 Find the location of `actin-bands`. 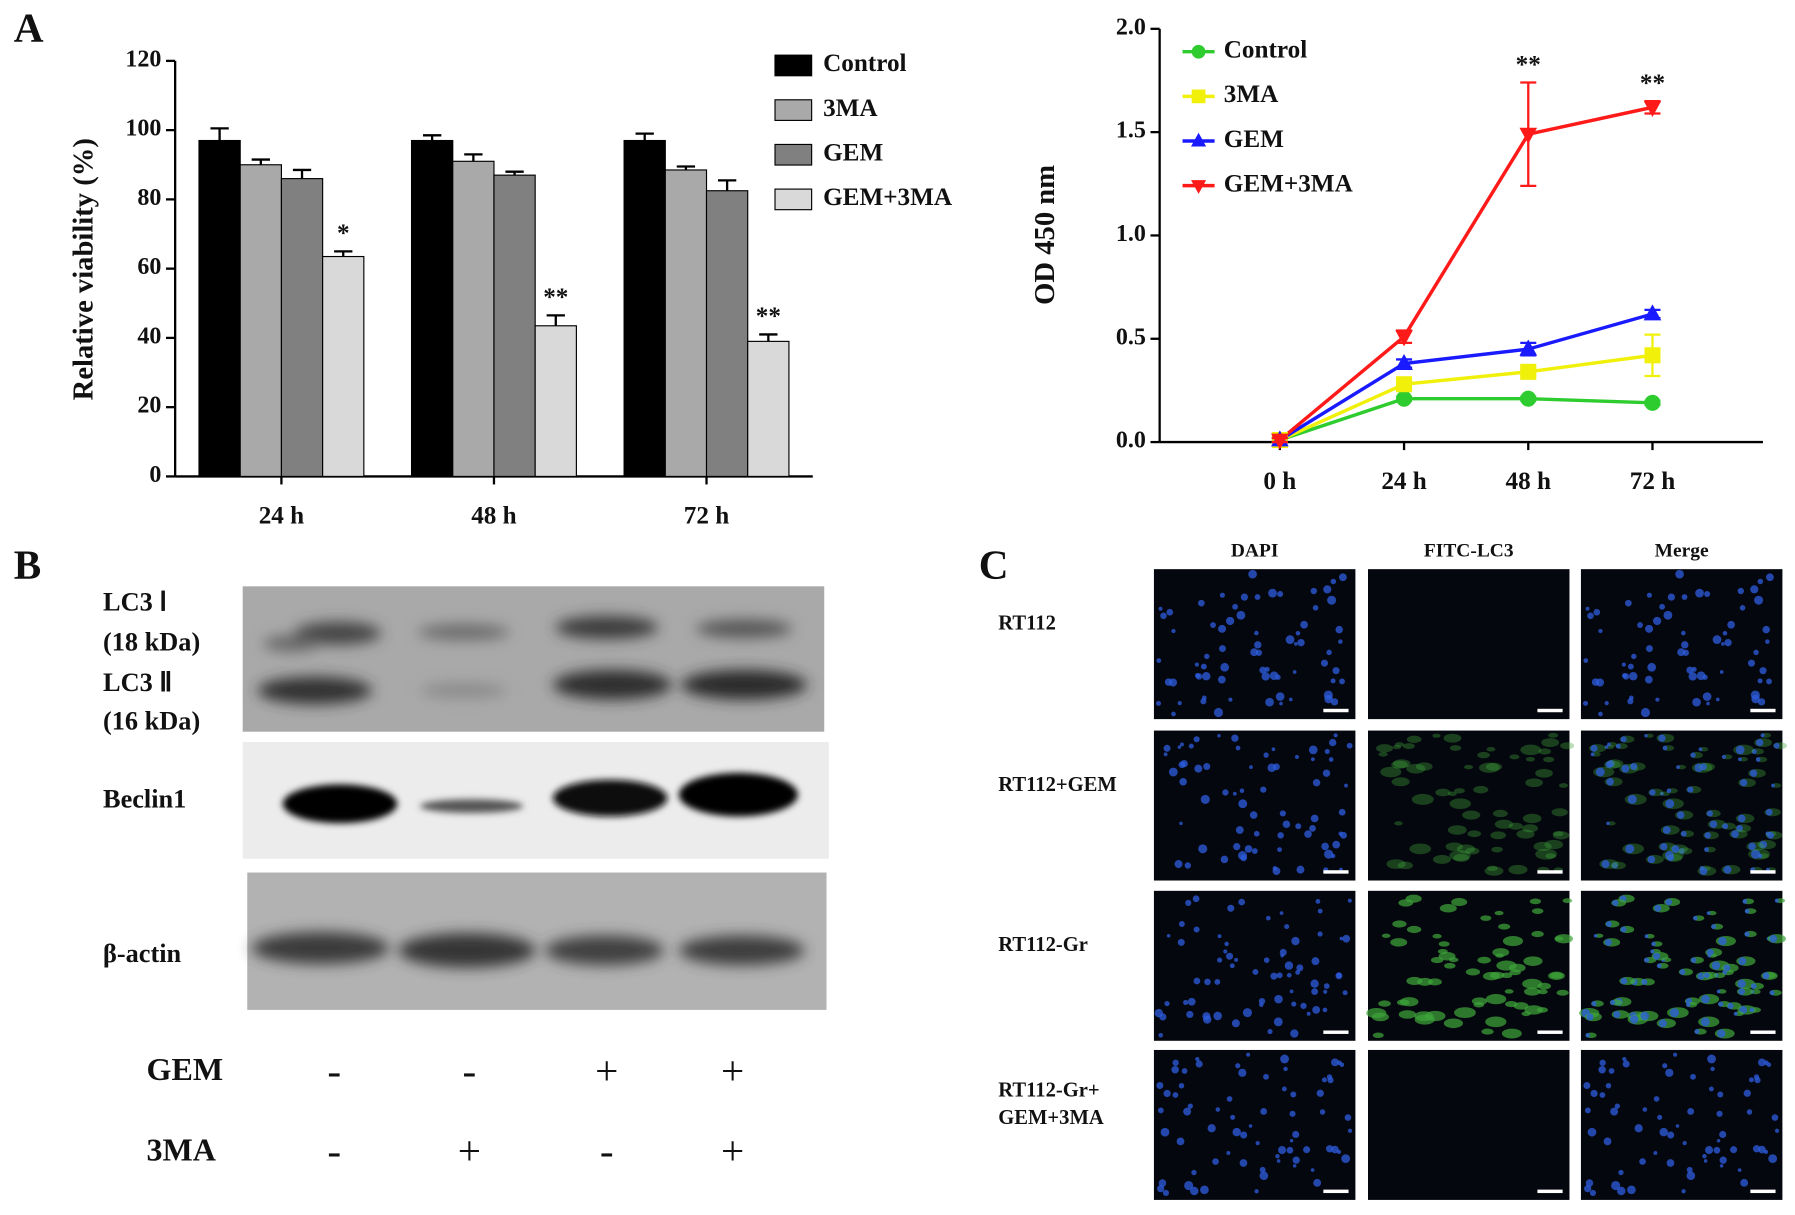

actin-bands is located at coordinates (528, 950).